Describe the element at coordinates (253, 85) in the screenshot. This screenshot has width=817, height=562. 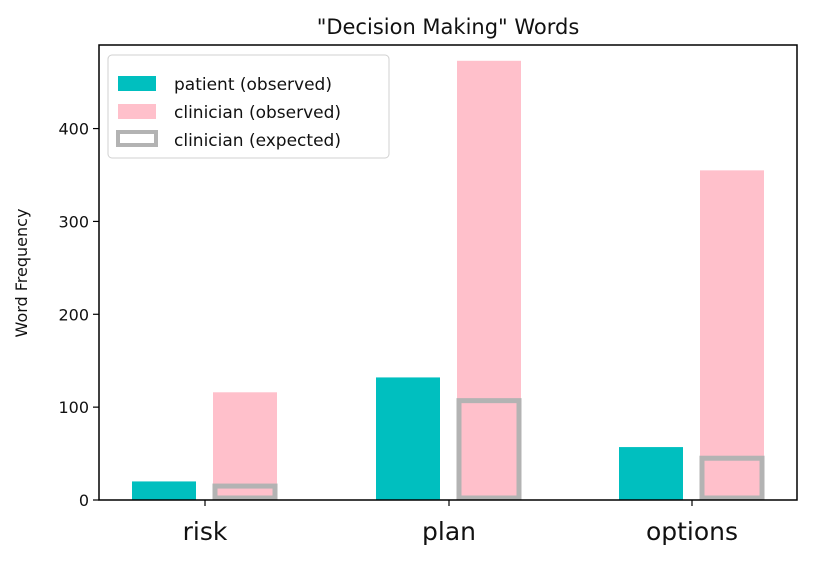
I see `legend-label-patient-observed: patient (observed)` at that location.